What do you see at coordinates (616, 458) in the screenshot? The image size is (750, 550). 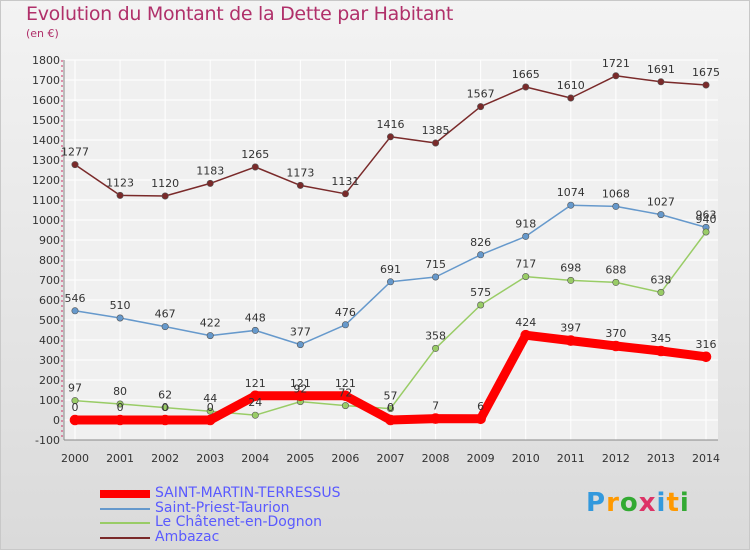 I see `x-tick-label: 2012` at bounding box center [616, 458].